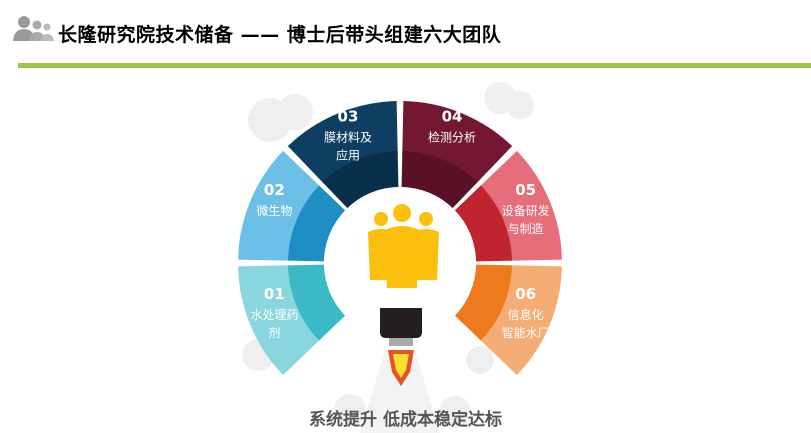 The height and width of the screenshot is (433, 811). What do you see at coordinates (526, 314) in the screenshot?
I see `segment-line1: 信息化` at bounding box center [526, 314].